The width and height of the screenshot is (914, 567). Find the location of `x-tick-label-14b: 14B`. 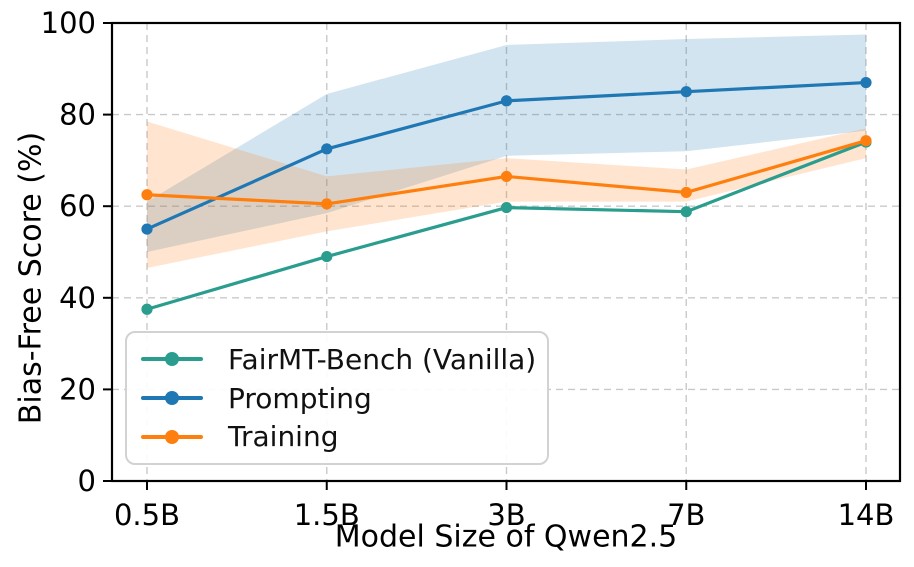

x-tick-label-14b: 14B is located at coordinates (866, 515).